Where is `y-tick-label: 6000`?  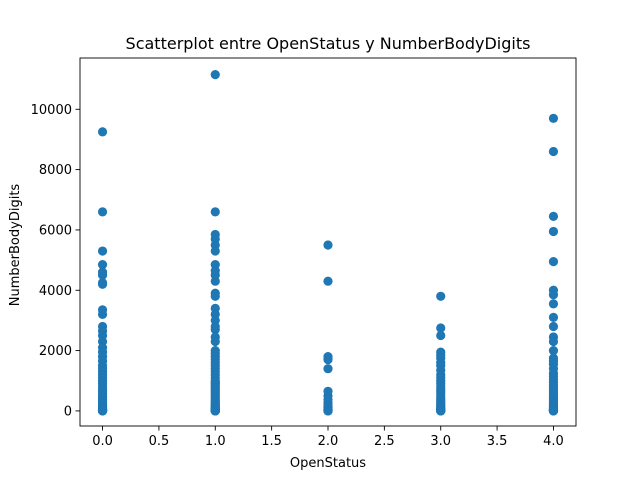
y-tick-label: 6000 is located at coordinates (55, 230).